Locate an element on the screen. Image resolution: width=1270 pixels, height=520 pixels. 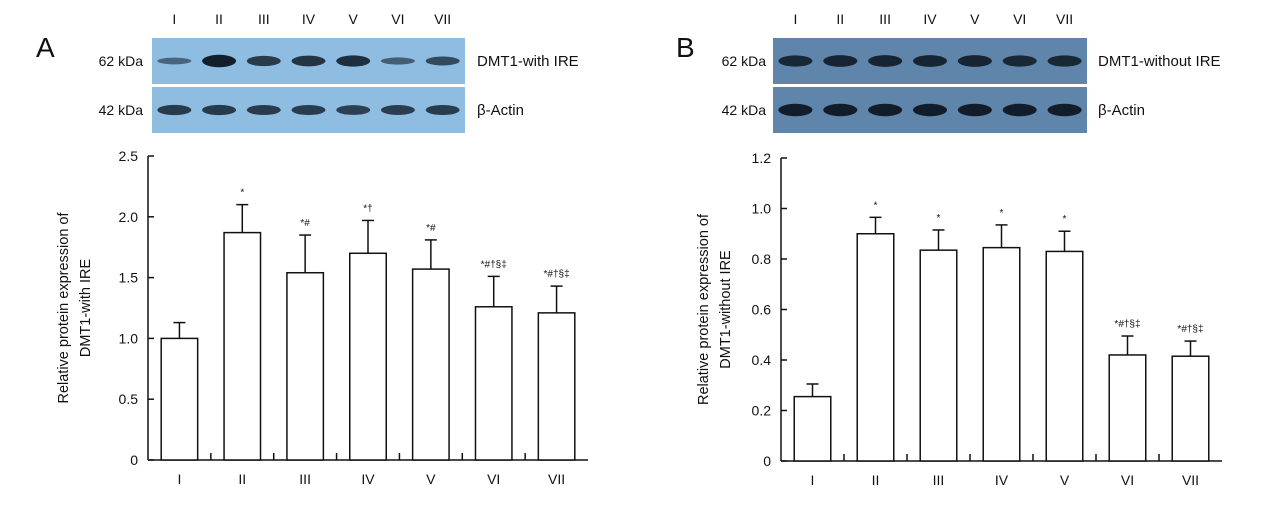
y-tick-label: 0.2 is located at coordinates (762, 411).